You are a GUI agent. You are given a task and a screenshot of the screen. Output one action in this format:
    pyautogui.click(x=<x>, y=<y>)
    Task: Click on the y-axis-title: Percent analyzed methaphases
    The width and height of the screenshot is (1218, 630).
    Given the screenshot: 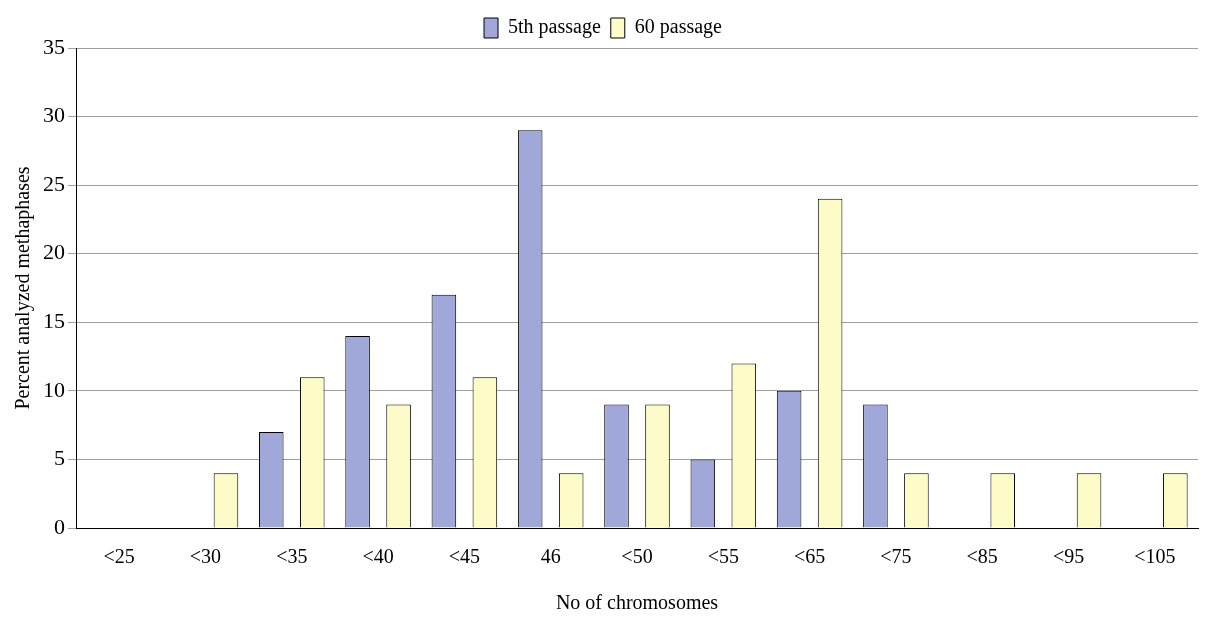 What is the action you would take?
    pyautogui.click(x=23, y=288)
    